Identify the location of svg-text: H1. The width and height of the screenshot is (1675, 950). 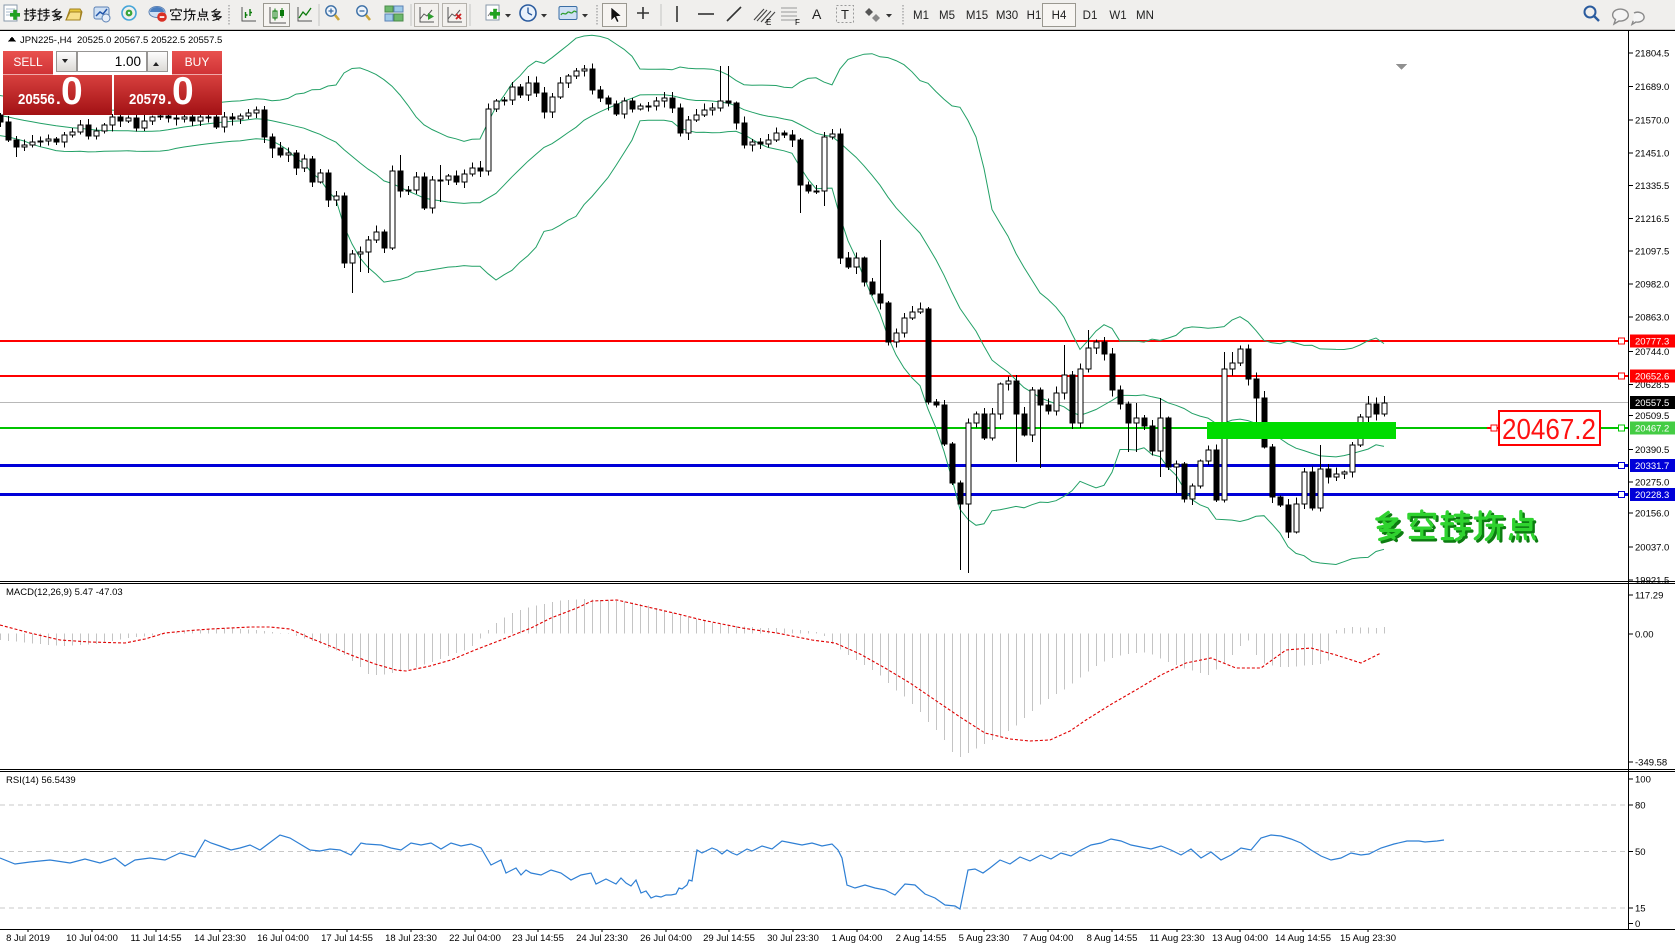
(1034, 16).